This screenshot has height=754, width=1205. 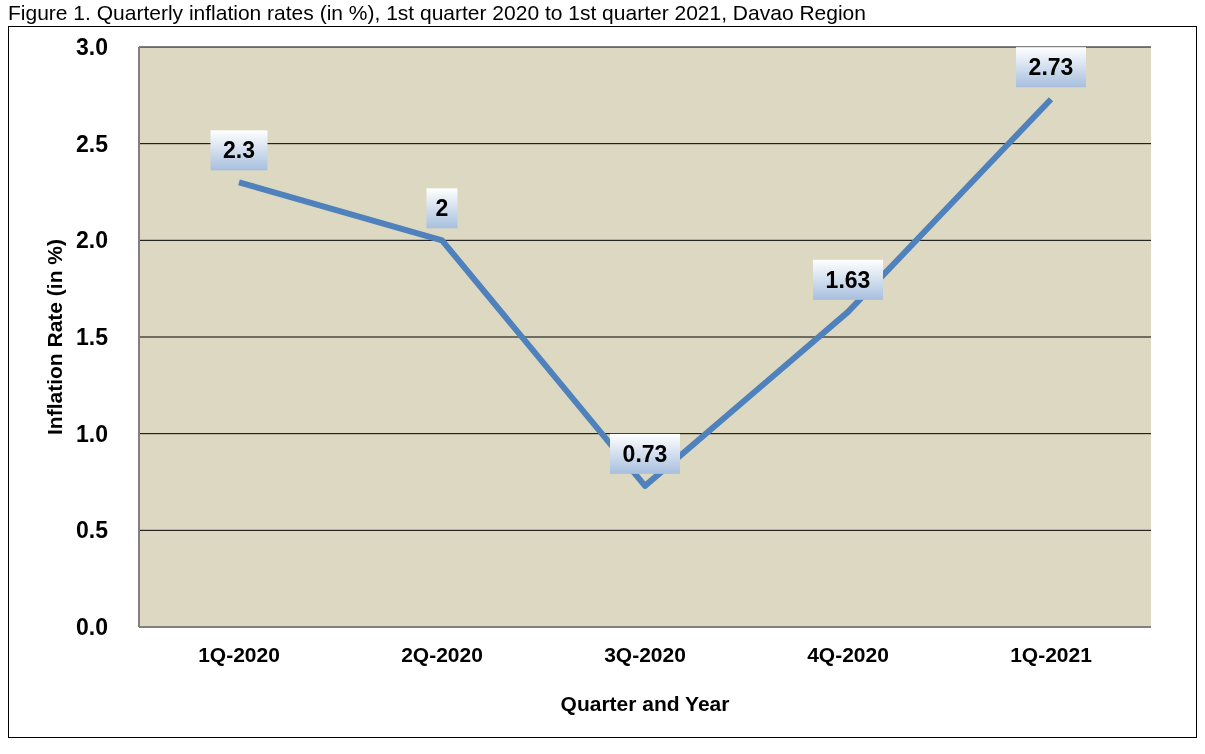 I want to click on y-tick-label: 0.0, so click(x=92, y=627).